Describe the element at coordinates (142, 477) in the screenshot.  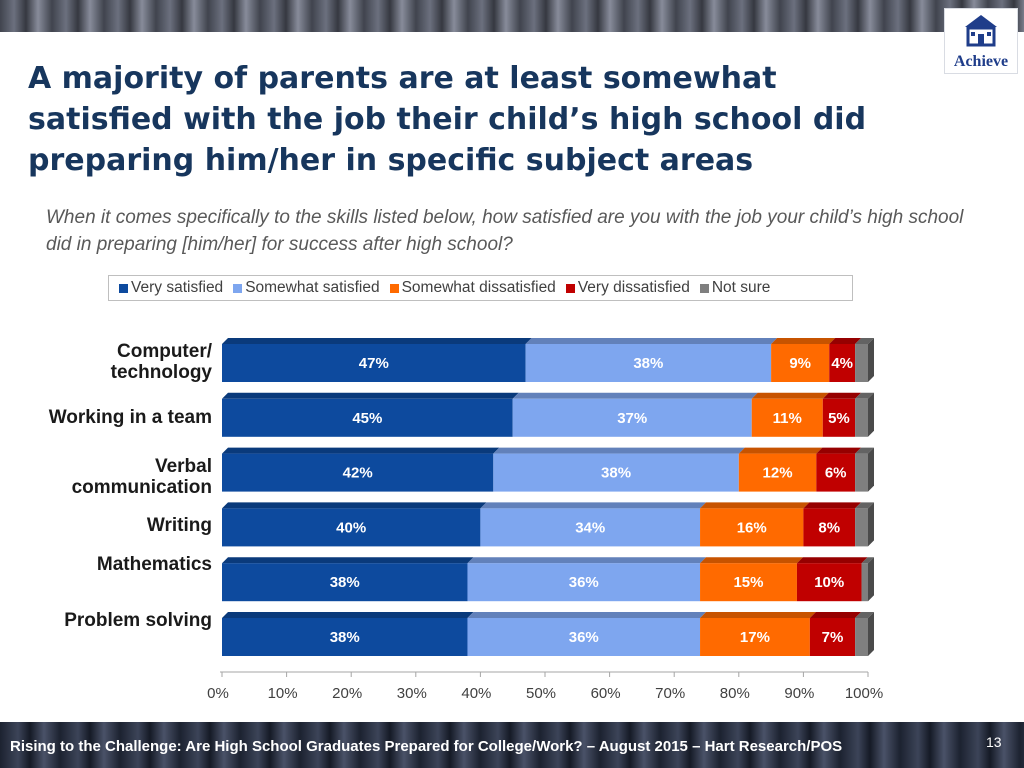
I see `category-label: Verbal communication` at that location.